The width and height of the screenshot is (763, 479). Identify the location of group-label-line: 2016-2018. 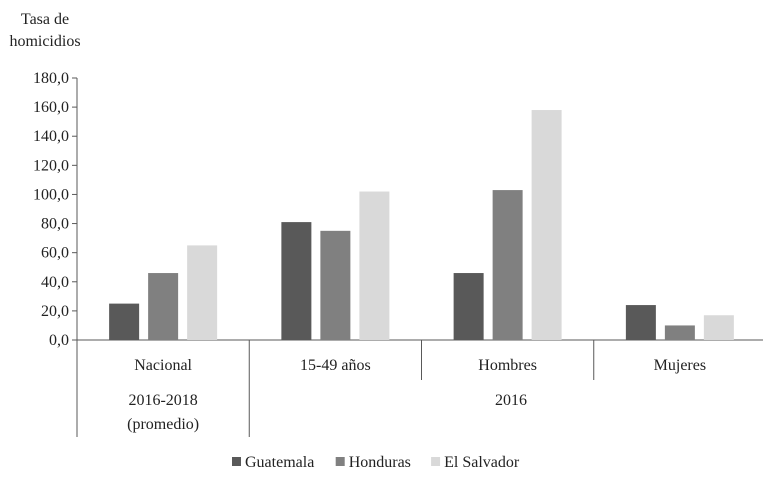
(162, 400).